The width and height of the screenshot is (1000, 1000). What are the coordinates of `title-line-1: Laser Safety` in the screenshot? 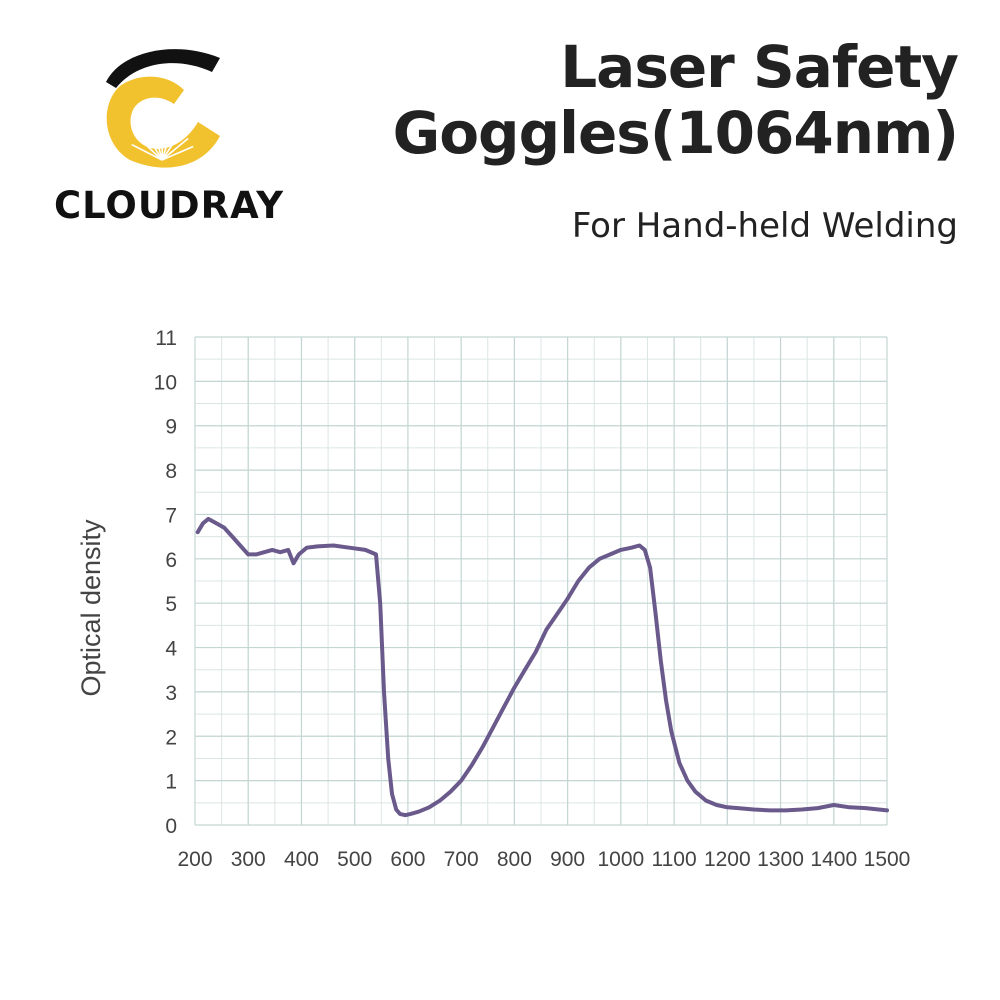 It's located at (759, 67).